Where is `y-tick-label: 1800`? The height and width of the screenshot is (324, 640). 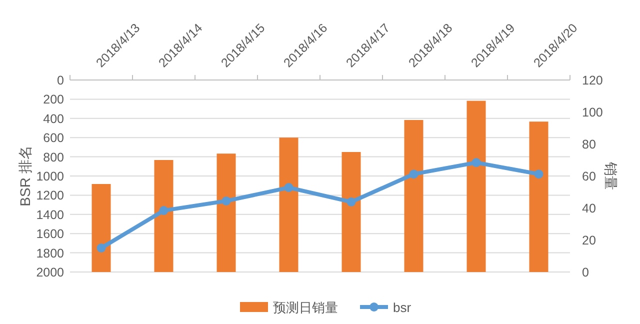
y-tick-label: 1800 is located at coordinates (50, 253).